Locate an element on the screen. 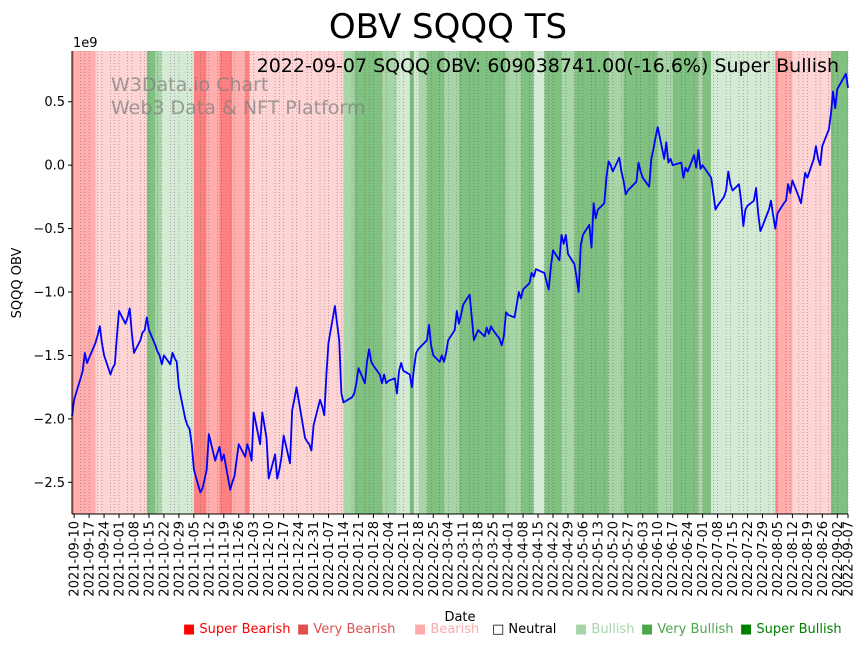 This screenshot has width=867, height=646. x-tick-label: 2022-07-15 is located at coordinates (733, 559).